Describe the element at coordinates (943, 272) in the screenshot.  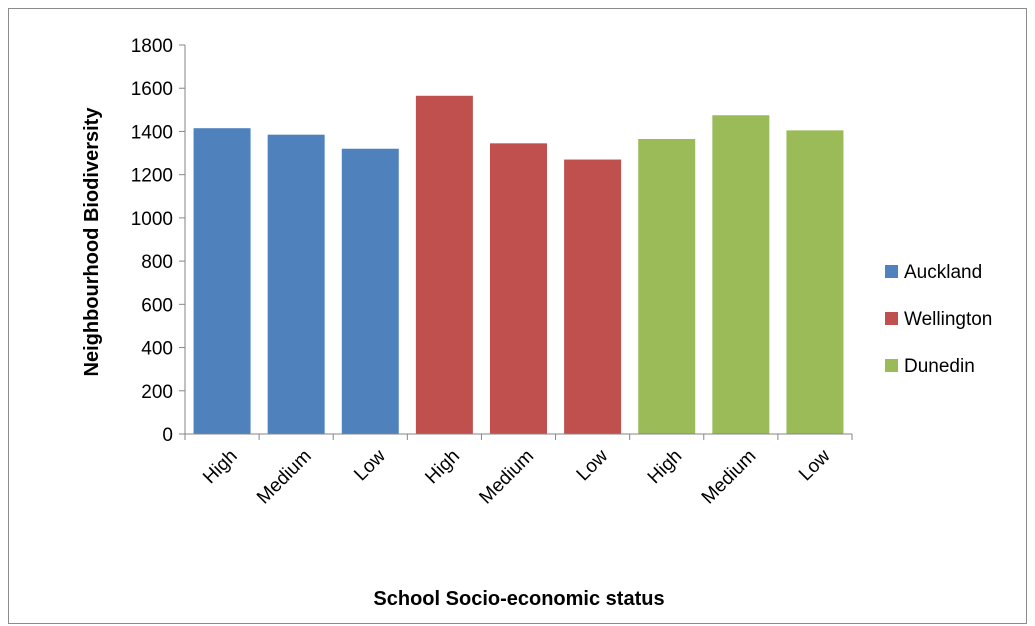
I see `legend-label-auckland: Auckland` at that location.